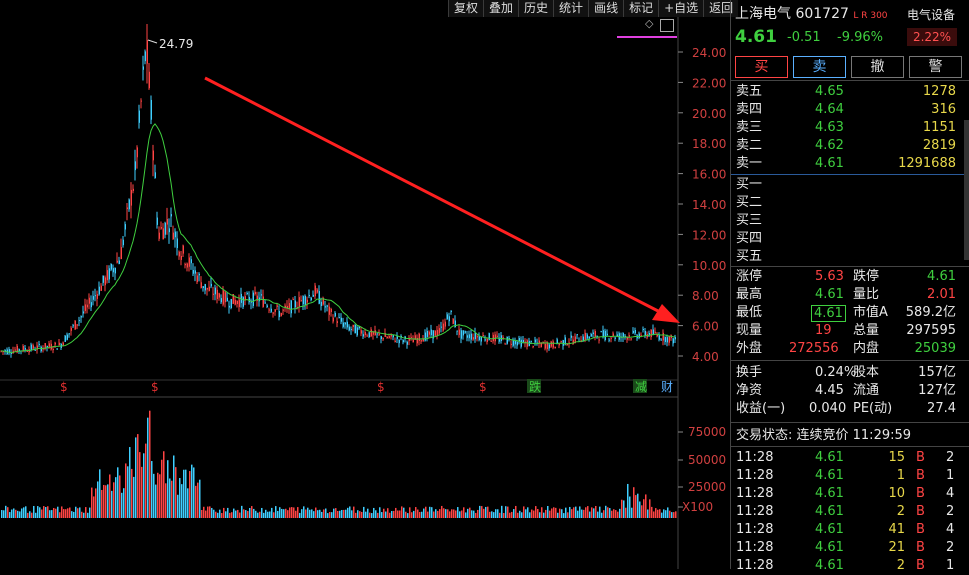  I want to click on bid-row-5: 买五, so click(749, 256).